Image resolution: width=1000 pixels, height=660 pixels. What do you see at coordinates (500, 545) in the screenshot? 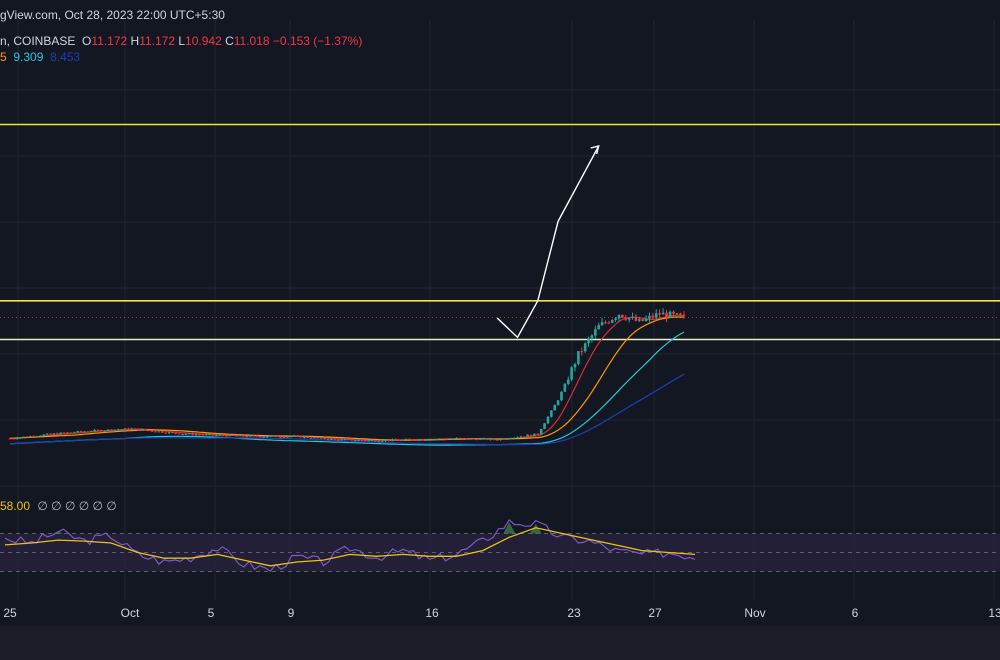
I see `rsi-pane` at bounding box center [500, 545].